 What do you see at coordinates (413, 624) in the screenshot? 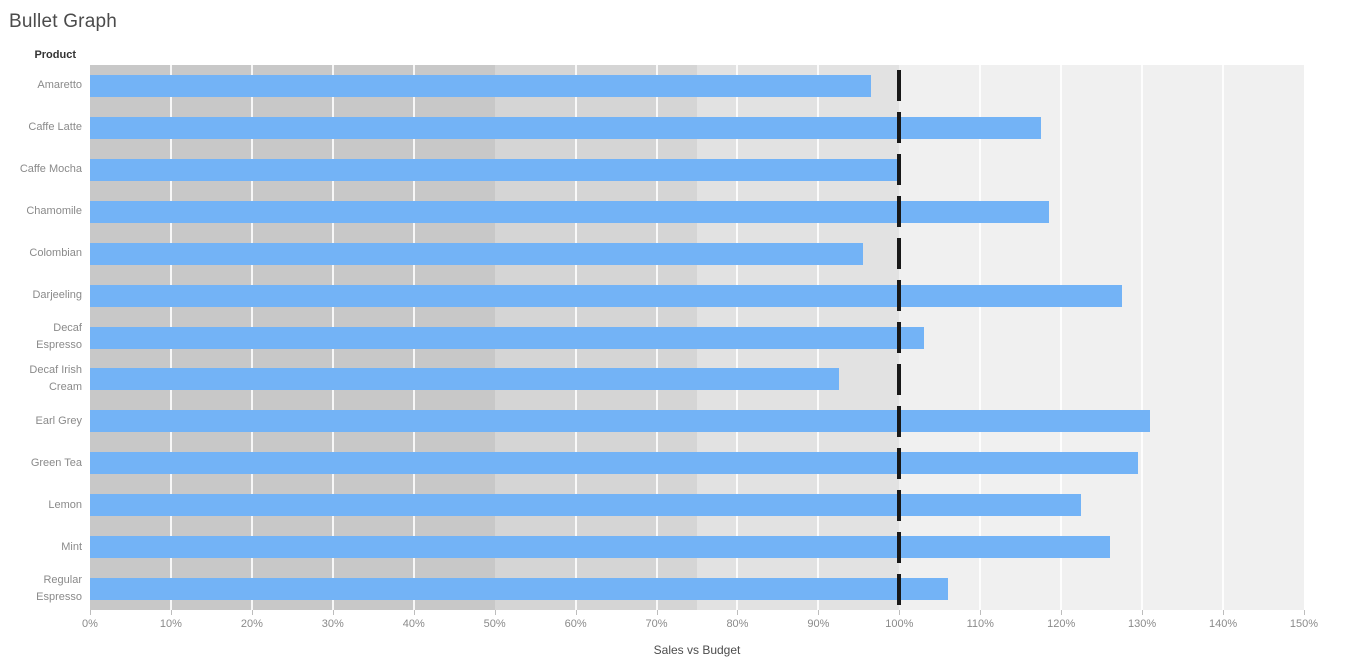
I see `x-axis-tick-label: 40%` at bounding box center [413, 624].